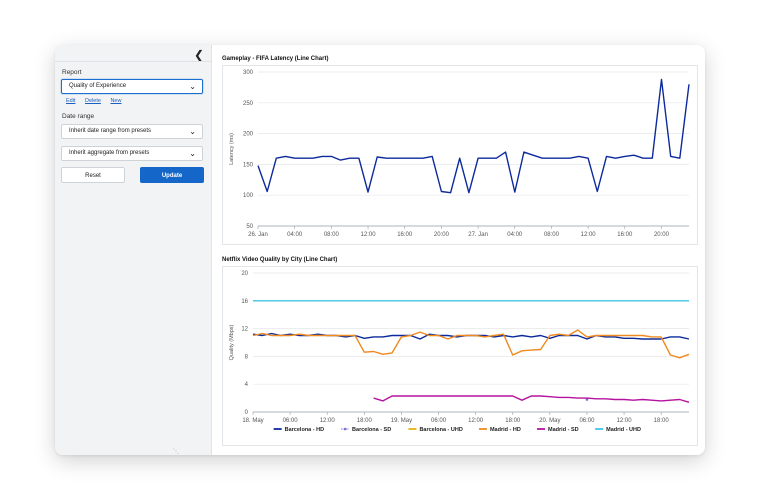  What do you see at coordinates (563, 430) in the screenshot?
I see `legend-label-madrid-sd: Madrid - SD` at bounding box center [563, 430].